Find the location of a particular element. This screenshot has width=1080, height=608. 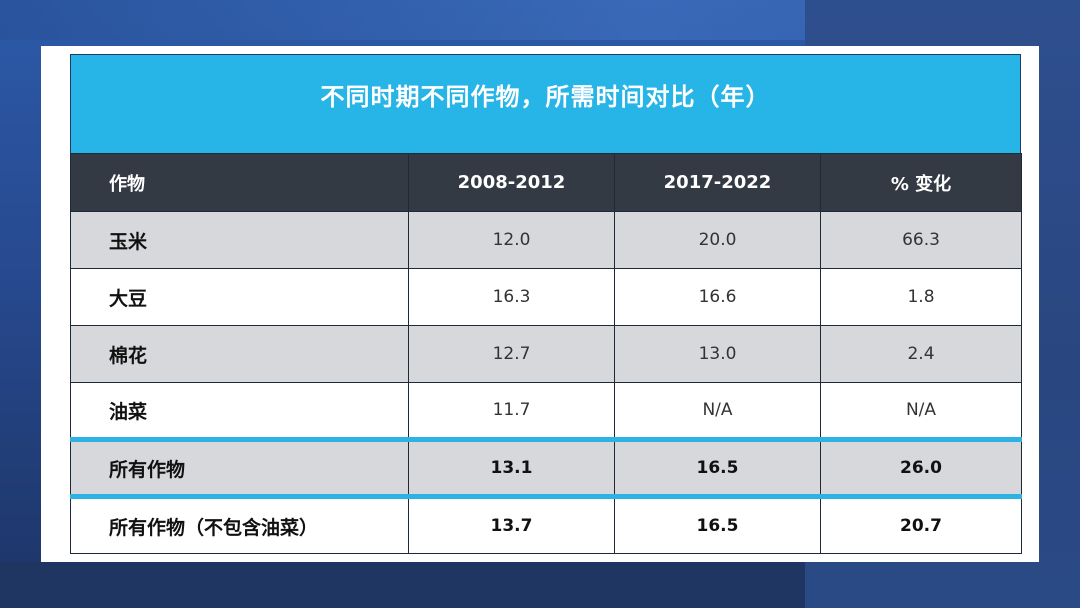

table-row: 玉米 12.0 20.0 66.3 is located at coordinates (546, 240).